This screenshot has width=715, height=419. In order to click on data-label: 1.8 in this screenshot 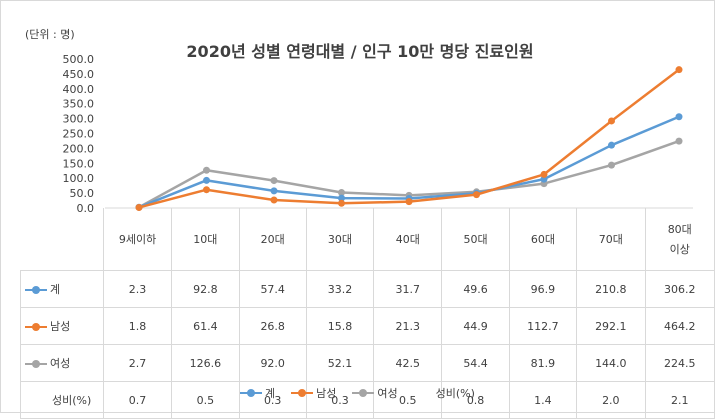, I will do `click(137, 326)`.